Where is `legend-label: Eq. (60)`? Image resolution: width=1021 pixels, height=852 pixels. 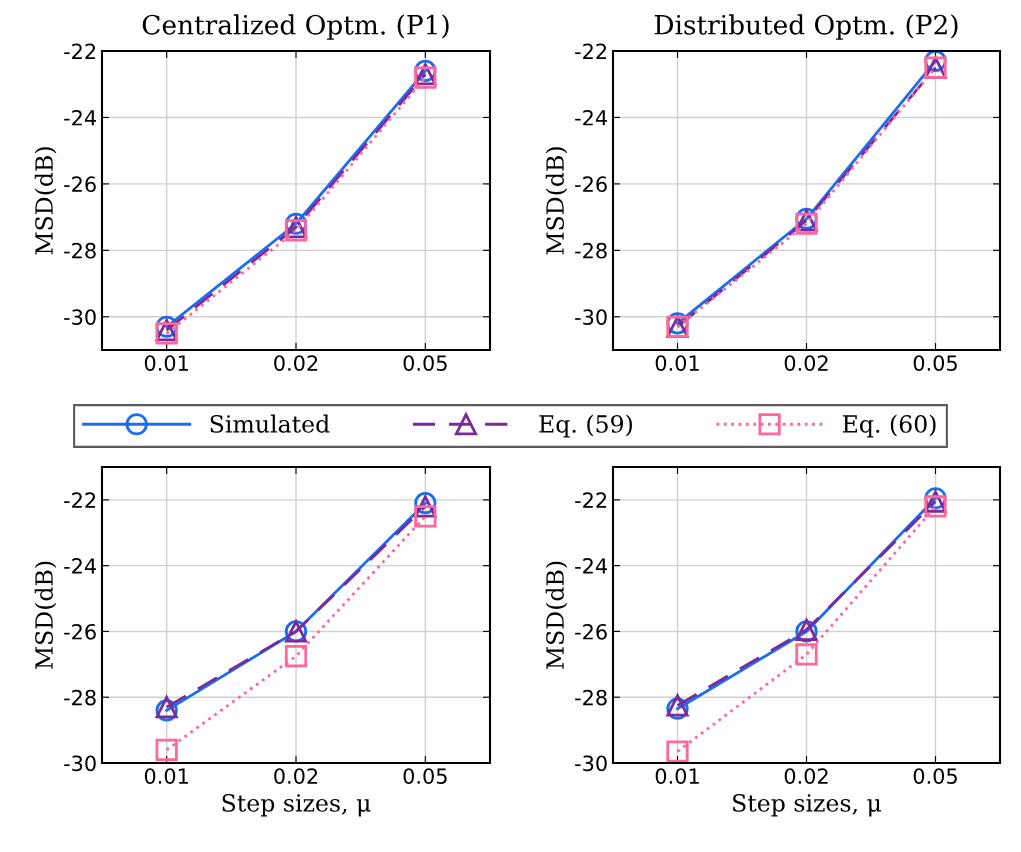
legend-label: Eq. (60) is located at coordinates (889, 426).